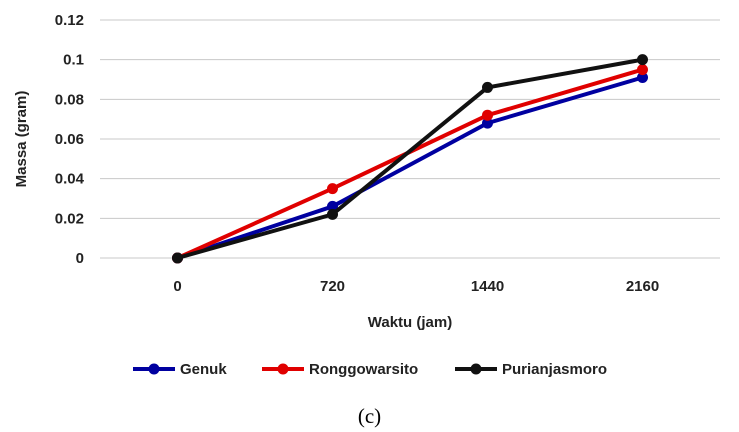 This screenshot has height=432, width=739. I want to click on legend-label: Purianjasmoro, so click(554, 369).